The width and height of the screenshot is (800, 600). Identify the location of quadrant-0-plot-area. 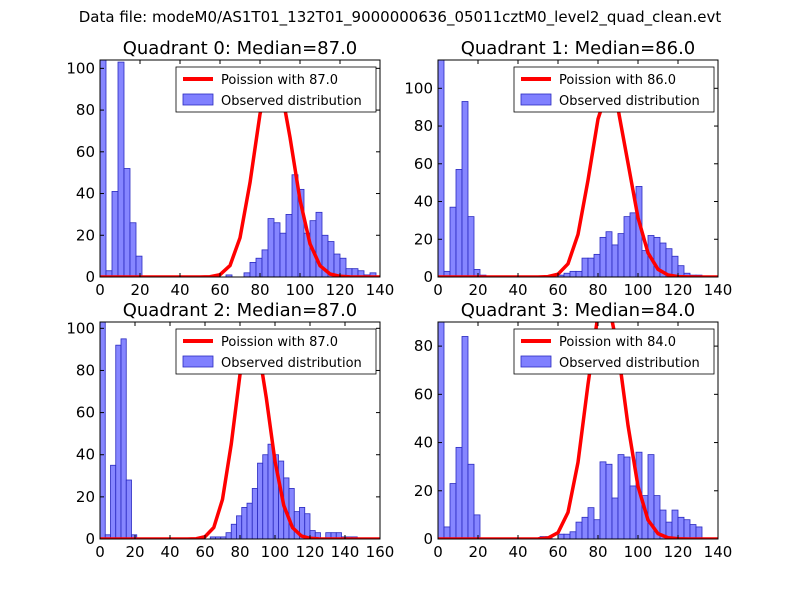
(240, 168).